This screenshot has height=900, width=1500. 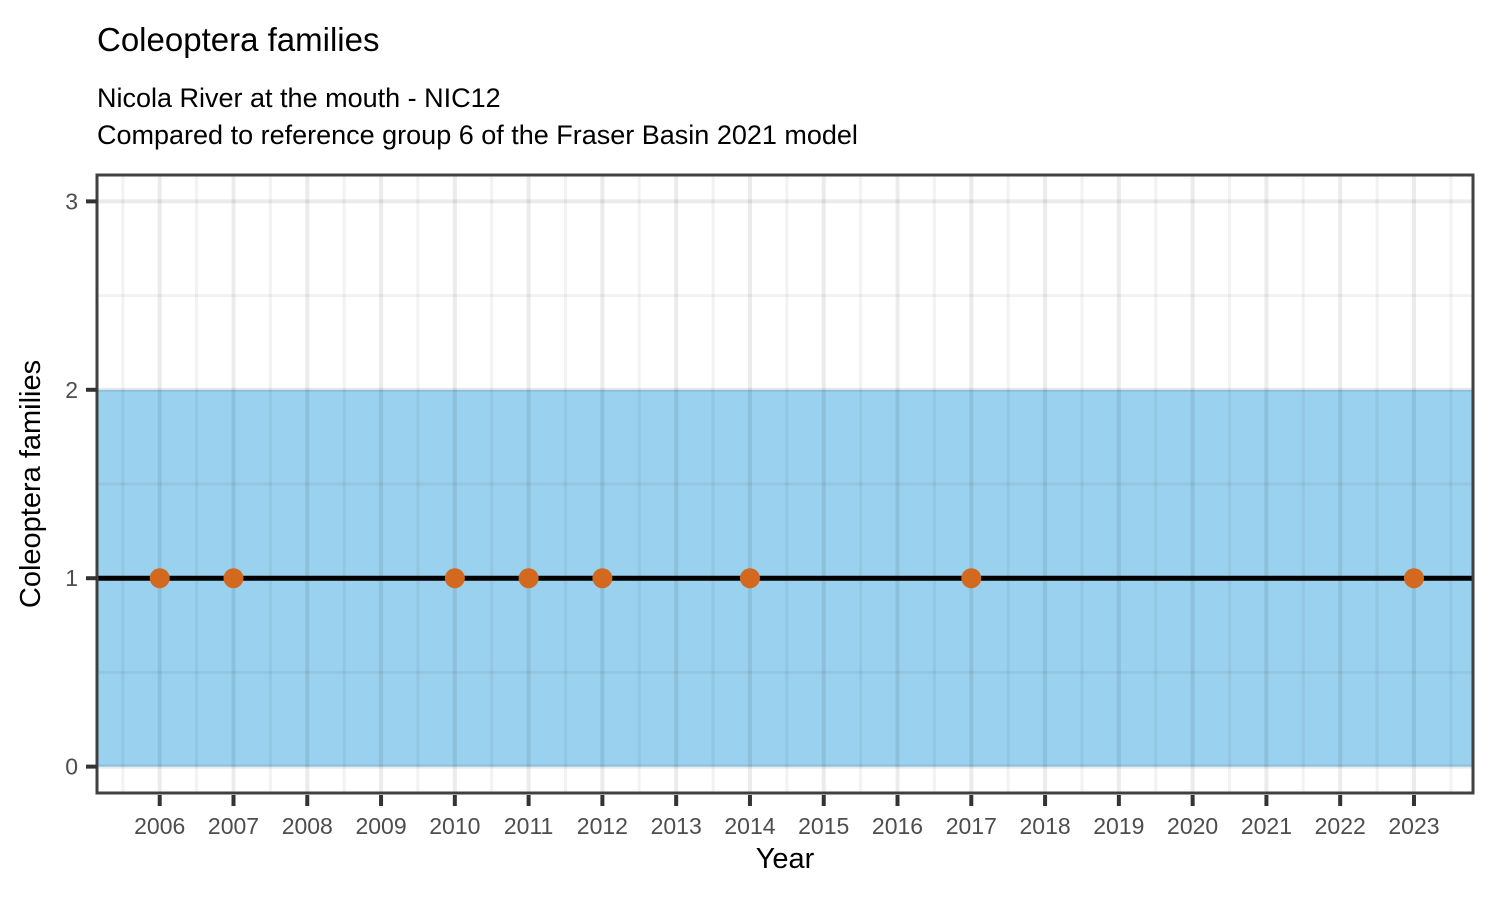 I want to click on x-tick-label: 2017, so click(x=971, y=826).